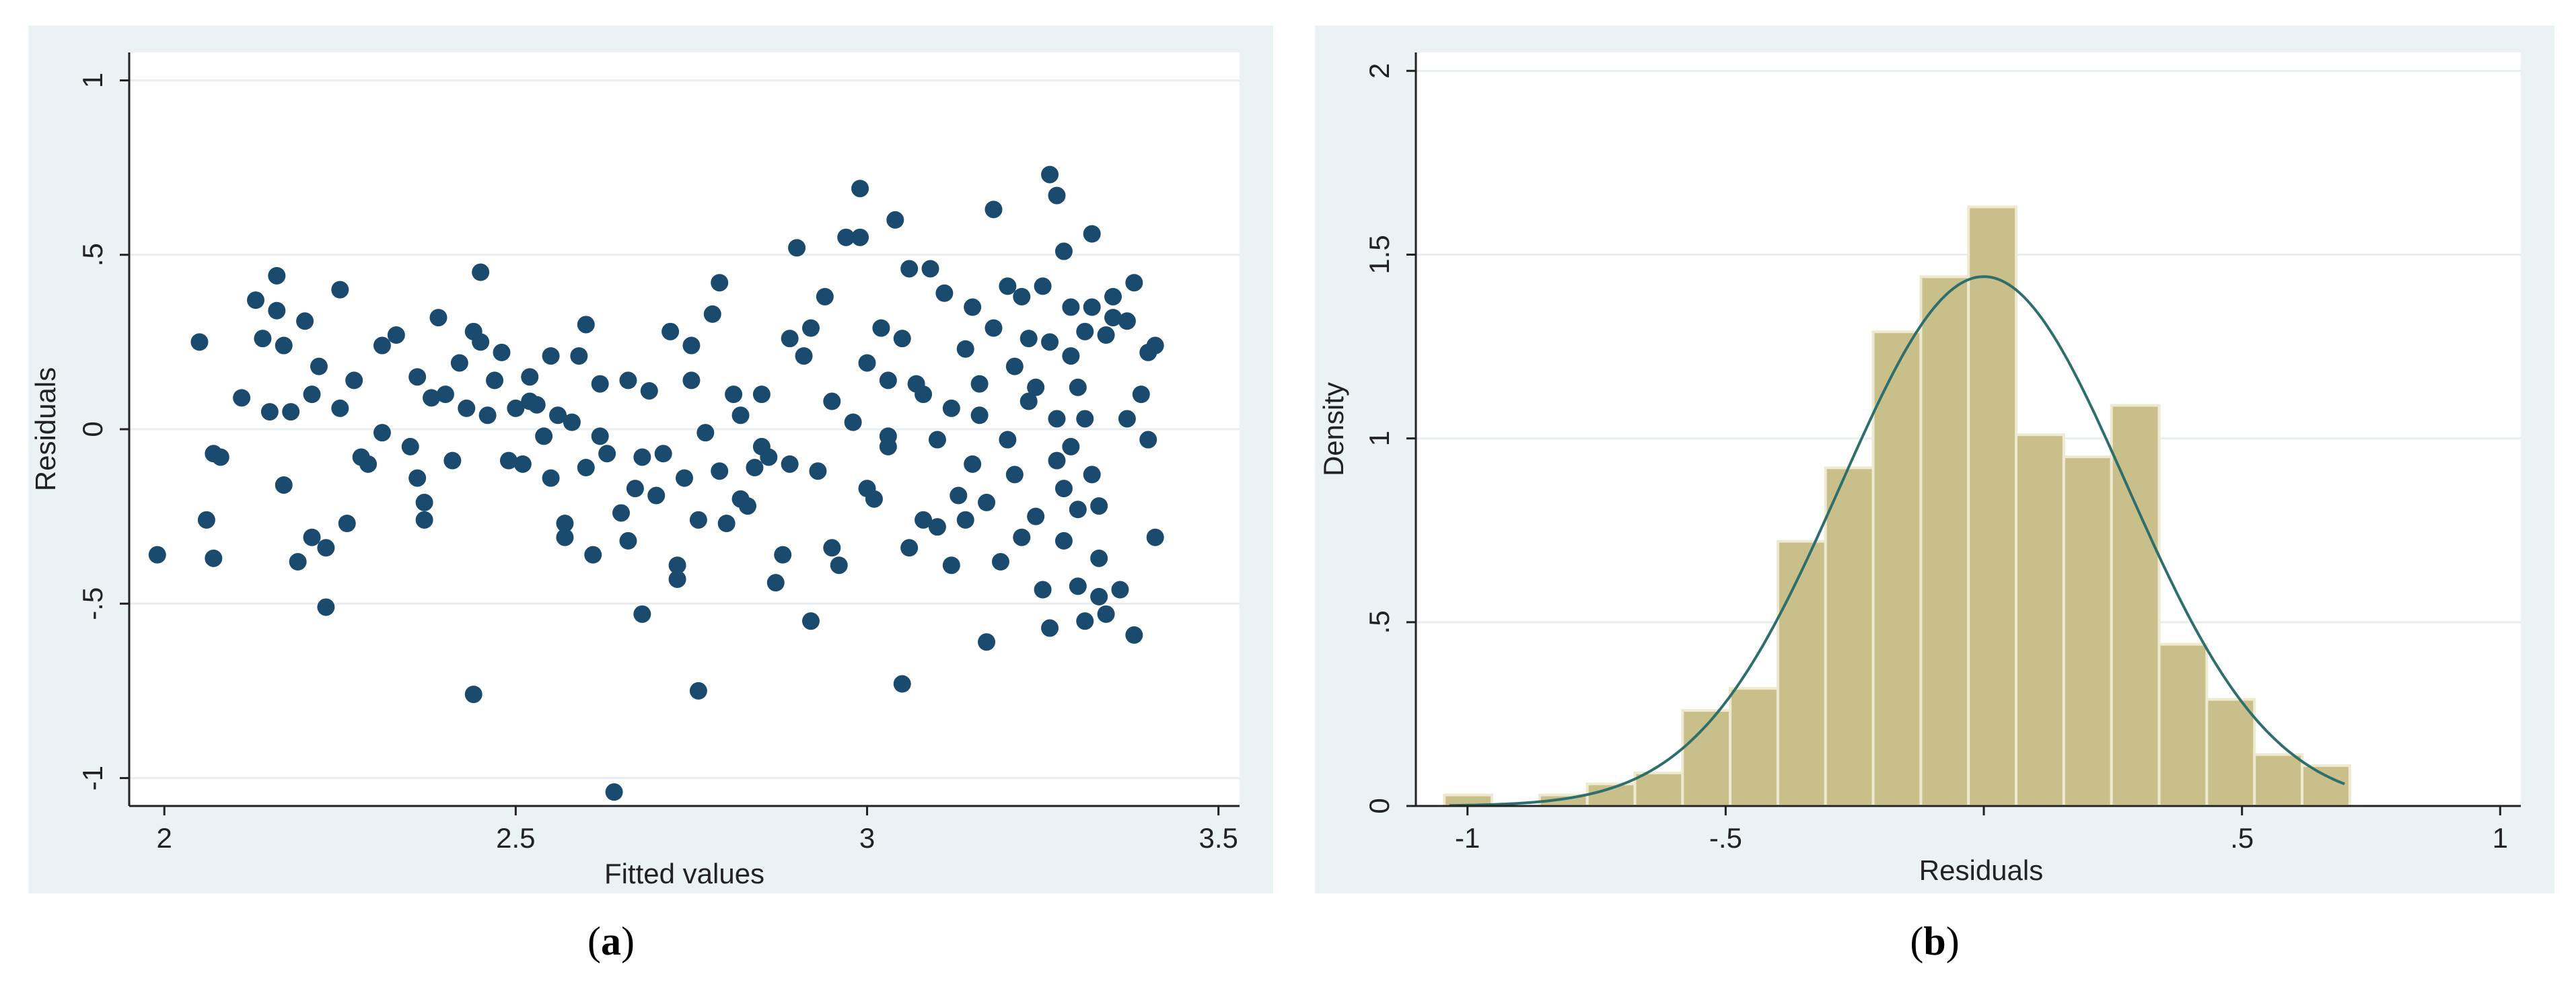 This screenshot has height=993, width=2576. Describe the element at coordinates (1981, 870) in the screenshot. I see `x-axis-label: Residuals` at that location.